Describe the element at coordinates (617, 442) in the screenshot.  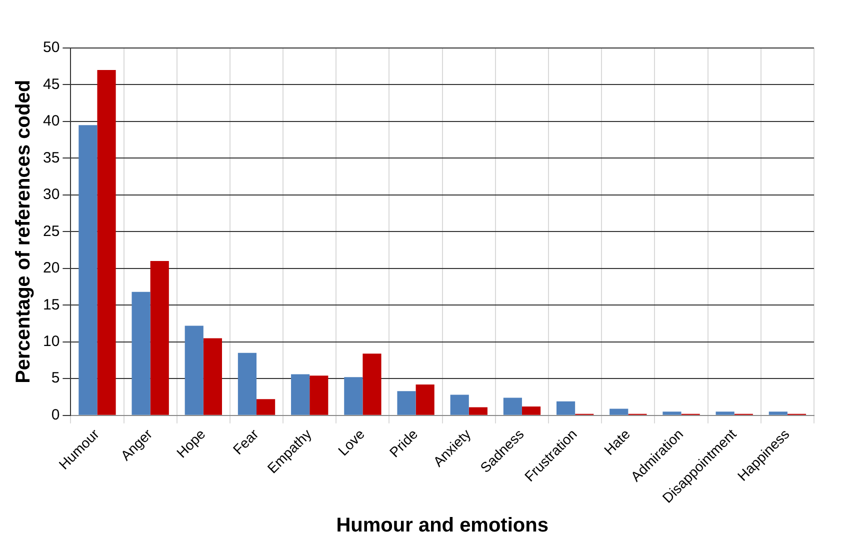
I see `x-tick-label: Hate` at that location.